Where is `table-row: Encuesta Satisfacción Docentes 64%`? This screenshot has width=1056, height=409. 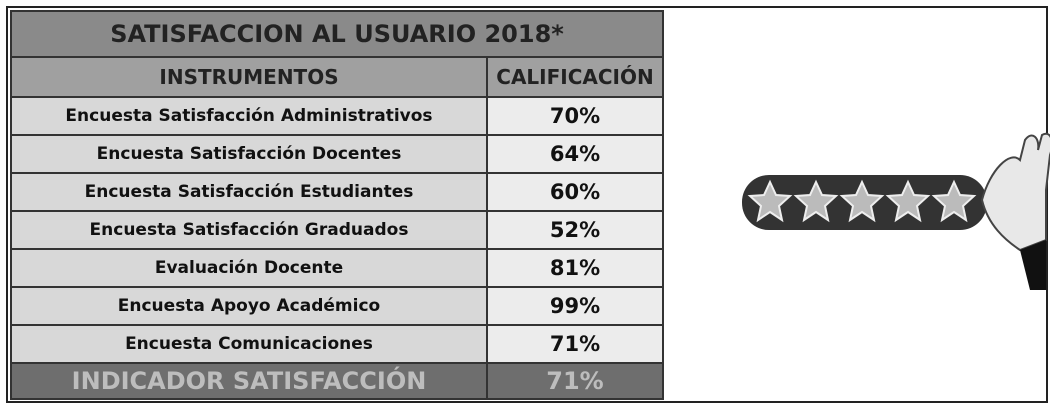 table-row: Encuesta Satisfacción Docentes 64% is located at coordinates (337, 154).